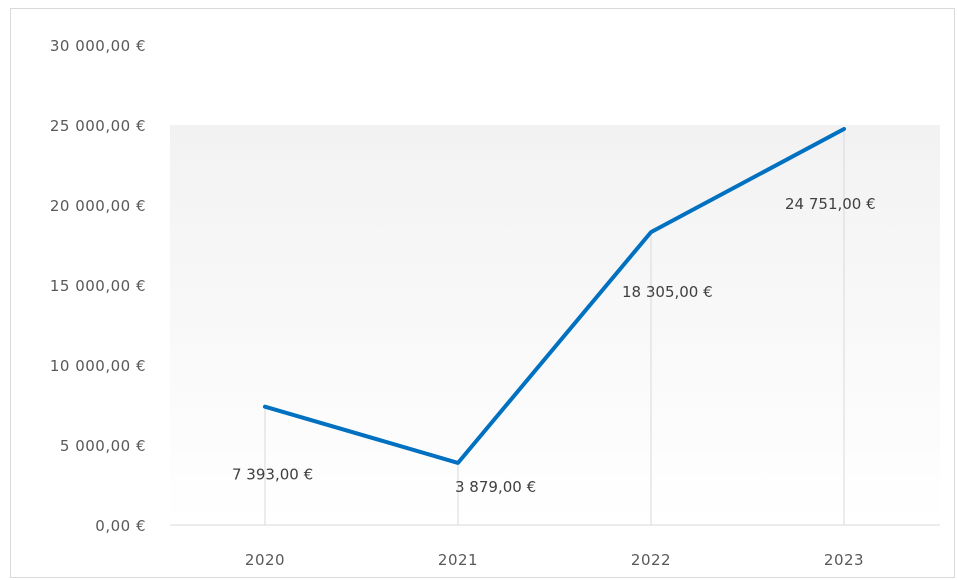  Describe the element at coordinates (667, 292) in the screenshot. I see `data-label: 18 305,00 €` at that location.